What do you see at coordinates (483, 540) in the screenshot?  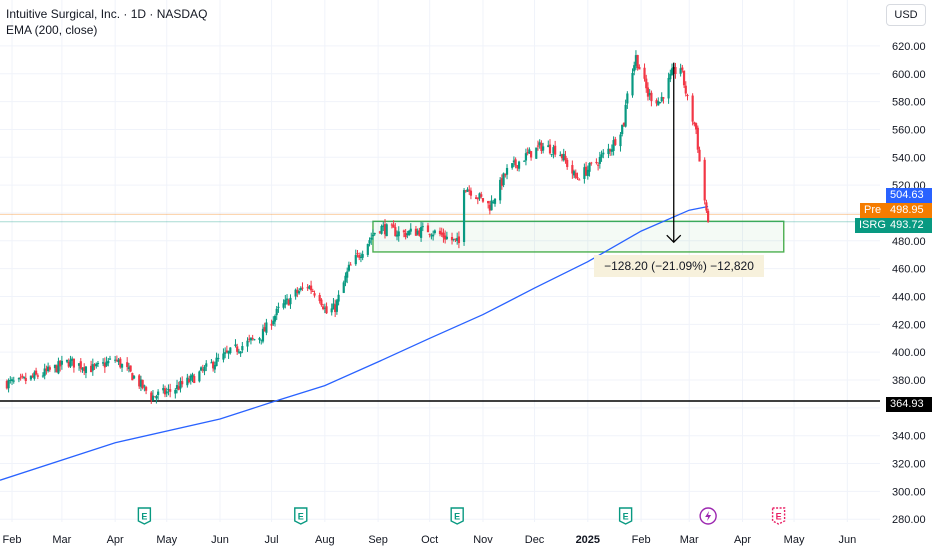 I see `x-tick-label: Nov` at bounding box center [483, 540].